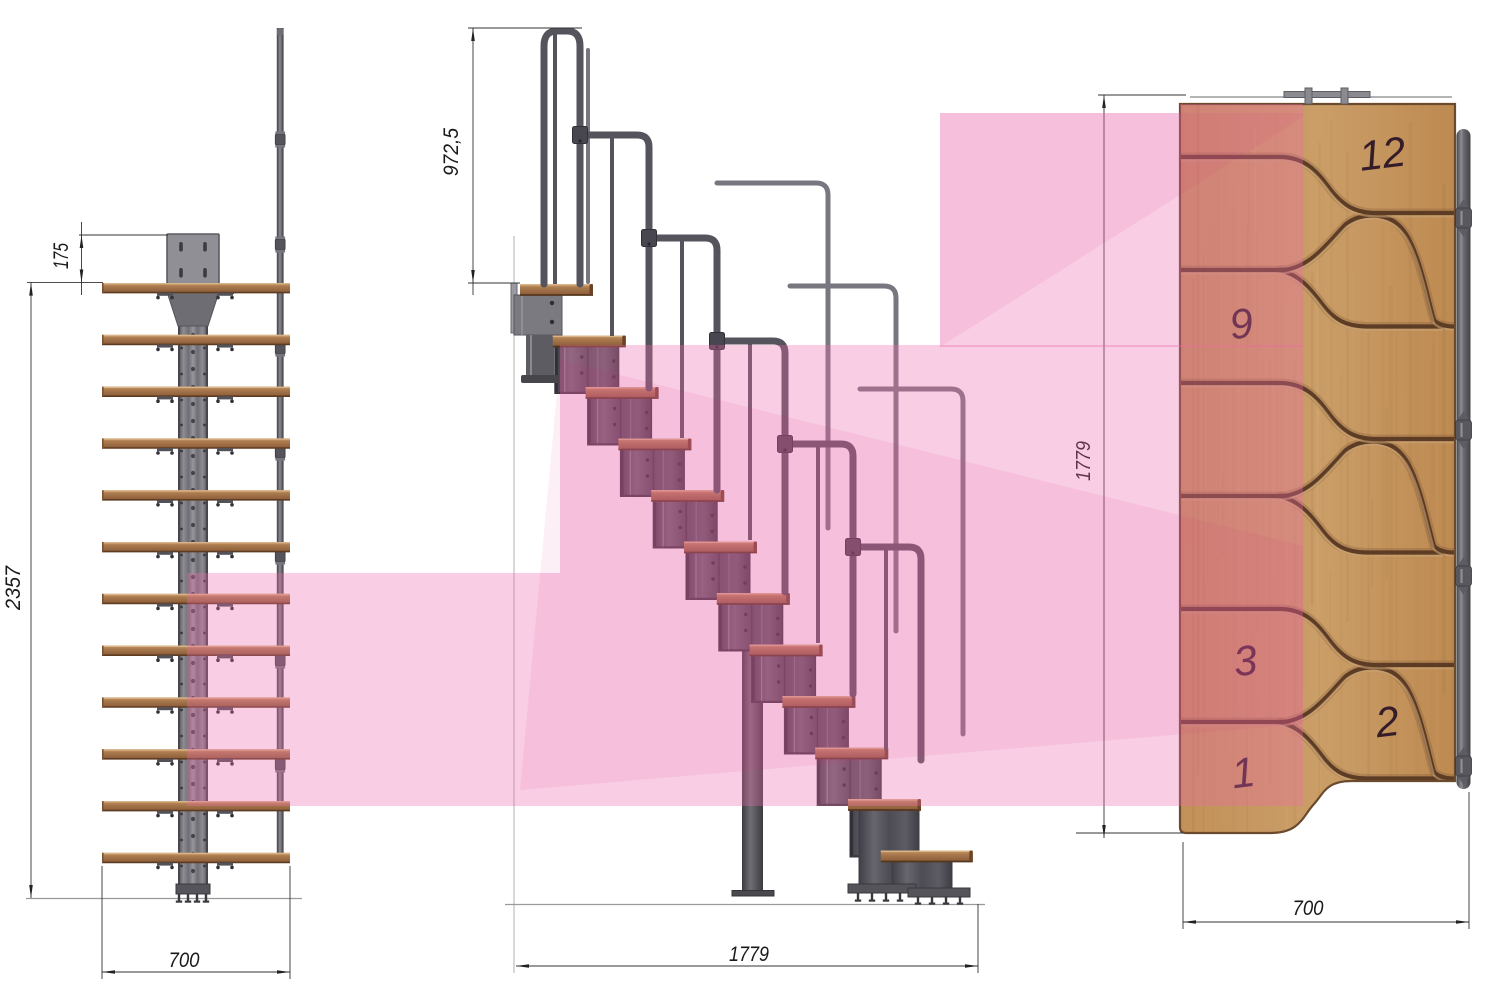 The height and width of the screenshot is (987, 1500). I want to click on svg-text: 2, so click(1387, 722).